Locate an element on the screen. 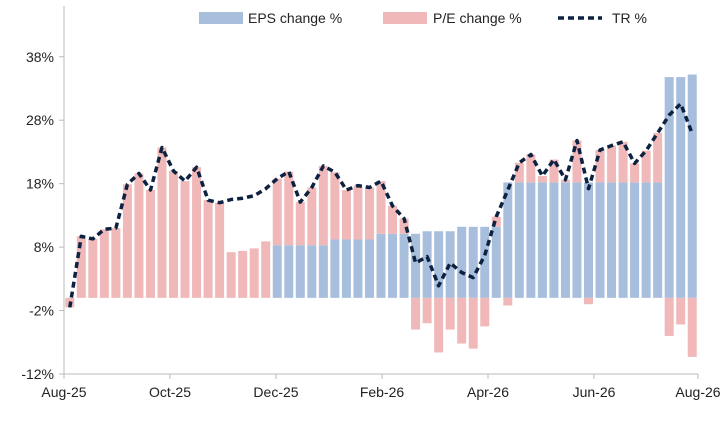  legend: EPS change % P/E change % TR % is located at coordinates (423, 18).